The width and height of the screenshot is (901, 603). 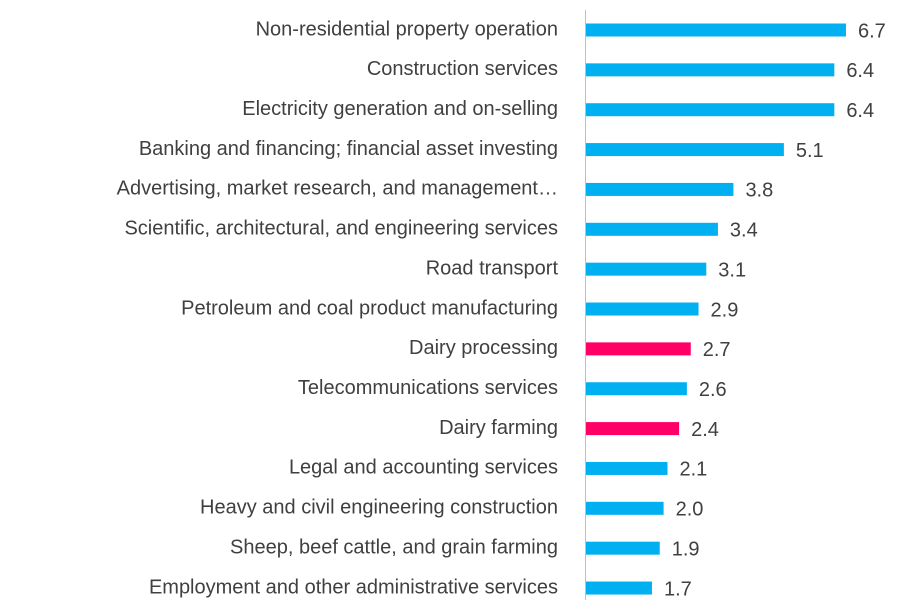 I want to click on category-label: Heavy and civil engineering construction, so click(x=379, y=508).